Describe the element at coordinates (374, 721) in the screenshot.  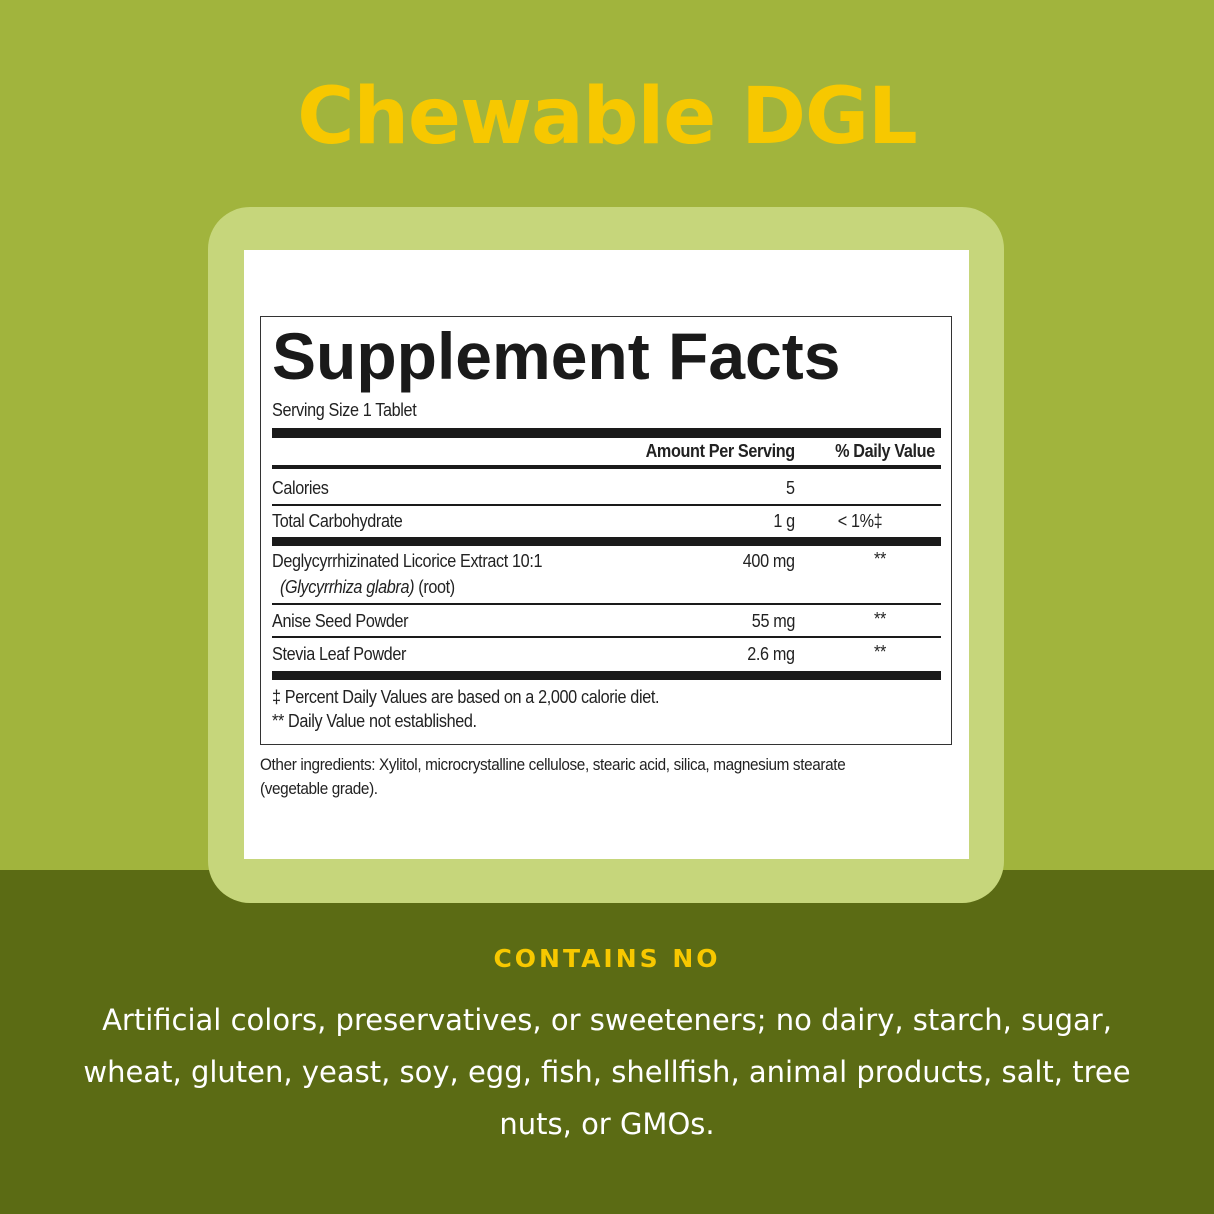
I see `footnote-not-established: ** Daily Value not established.` at that location.